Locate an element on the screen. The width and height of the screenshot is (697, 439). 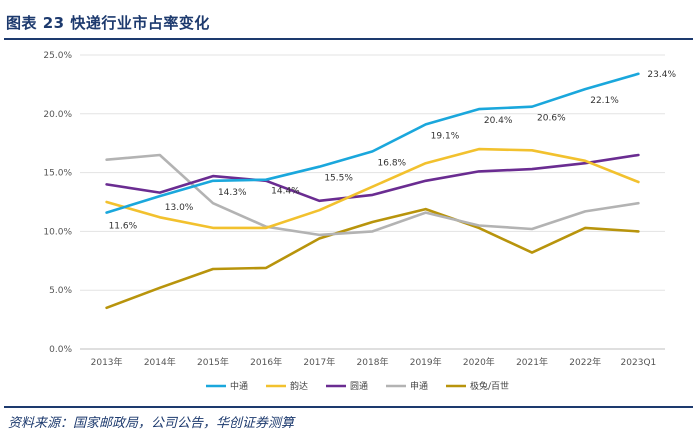
source-note: 资料来源：国家邮政局，公司公告，华创证券测算 is located at coordinates (151, 423).